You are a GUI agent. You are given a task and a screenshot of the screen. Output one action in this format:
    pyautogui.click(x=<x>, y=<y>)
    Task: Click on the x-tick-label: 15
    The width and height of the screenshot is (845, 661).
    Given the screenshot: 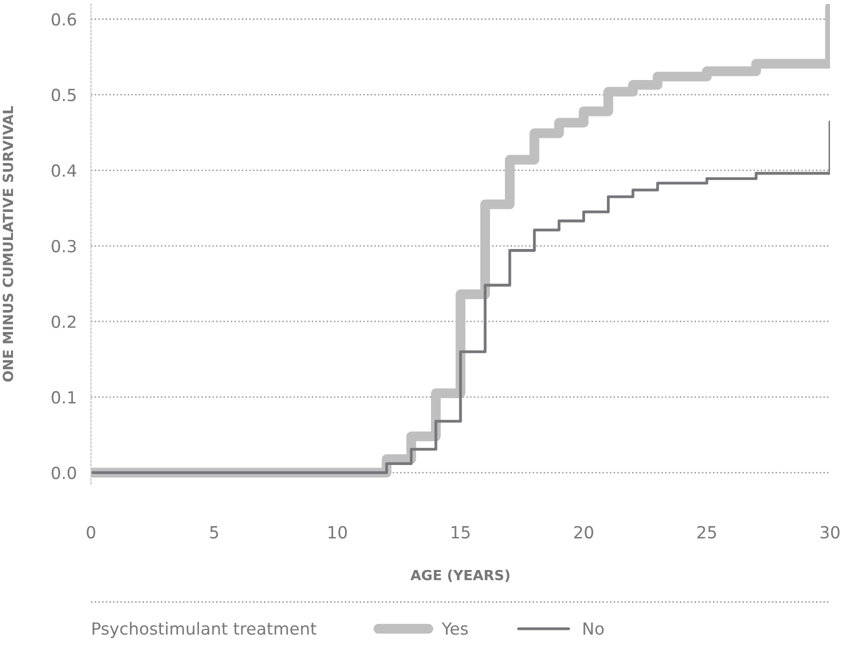 What is the action you would take?
    pyautogui.click(x=461, y=532)
    